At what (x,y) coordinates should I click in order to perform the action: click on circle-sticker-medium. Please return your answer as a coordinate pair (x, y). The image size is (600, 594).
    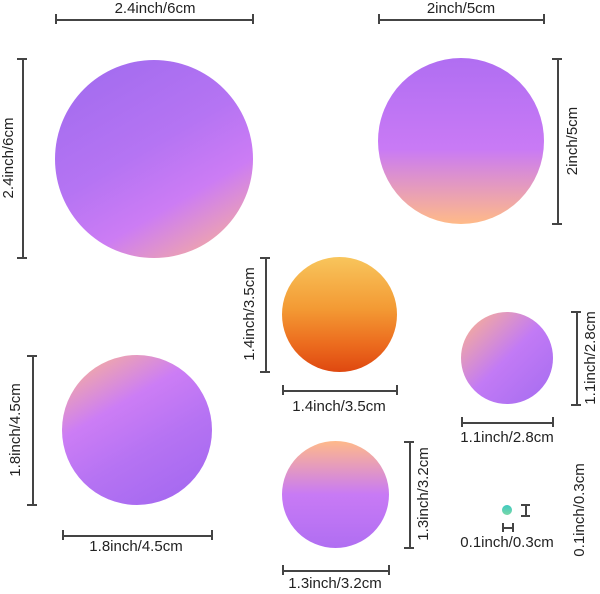
    Looking at the image, I should click on (137, 430).